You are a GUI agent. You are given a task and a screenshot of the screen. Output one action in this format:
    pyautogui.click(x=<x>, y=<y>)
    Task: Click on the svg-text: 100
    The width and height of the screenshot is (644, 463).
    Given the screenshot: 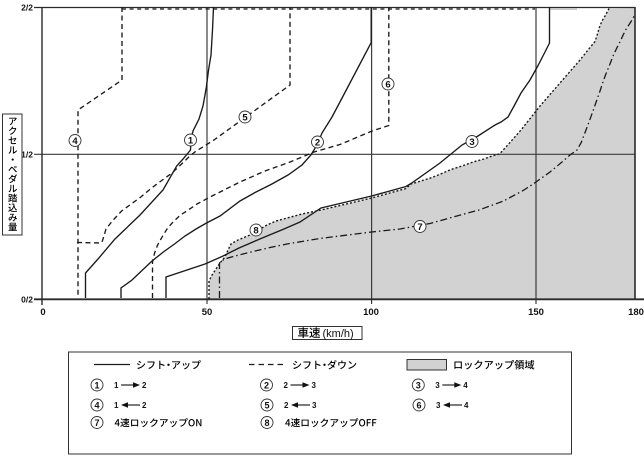 What is the action you would take?
    pyautogui.click(x=371, y=312)
    